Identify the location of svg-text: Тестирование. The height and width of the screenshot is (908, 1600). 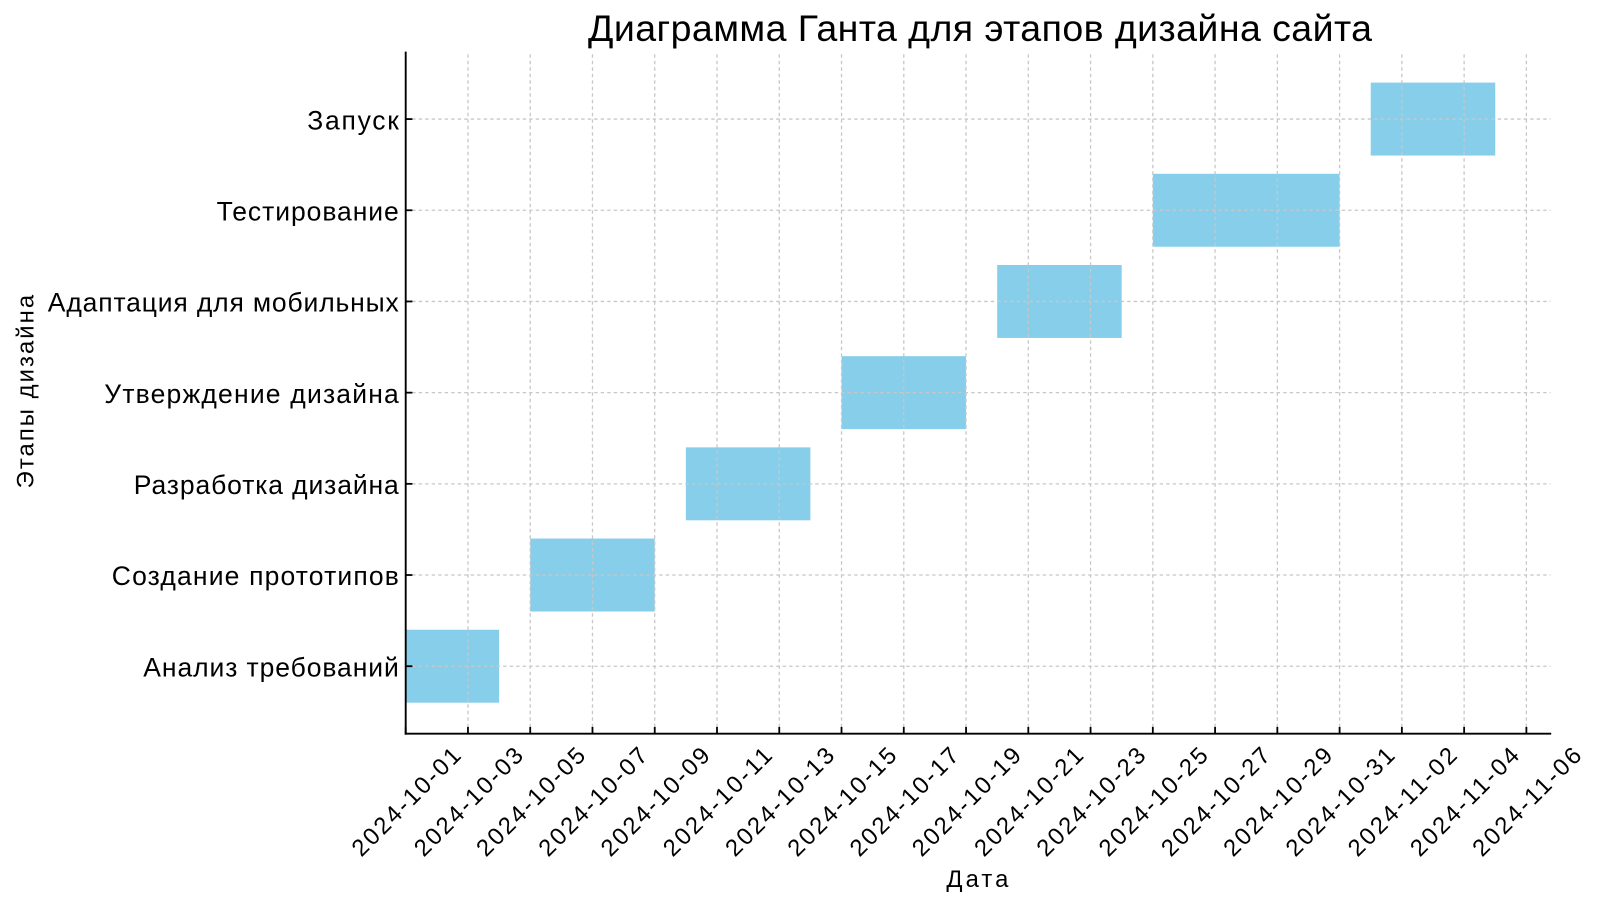
(308, 211).